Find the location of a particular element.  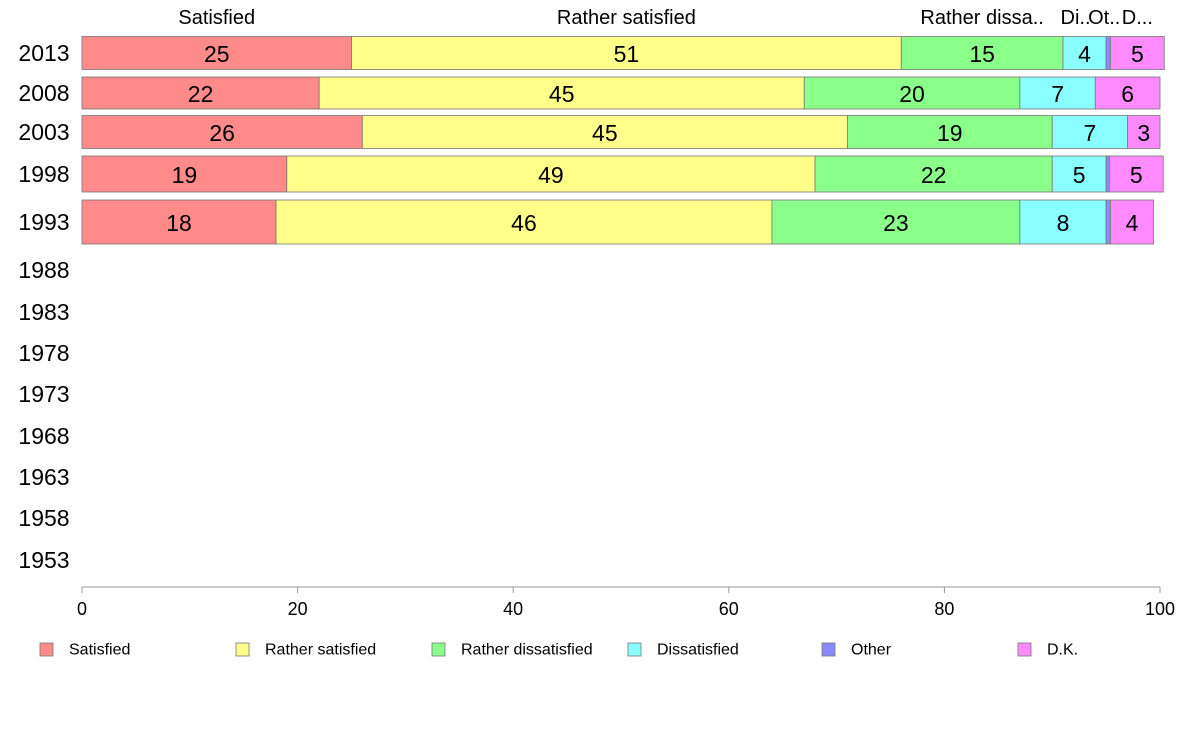

data-label: 46 is located at coordinates (524, 223).